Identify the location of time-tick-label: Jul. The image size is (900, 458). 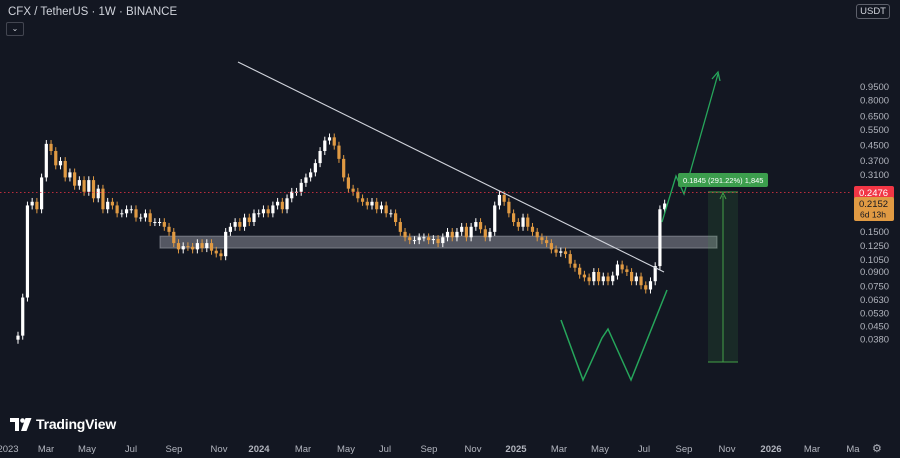
(385, 449).